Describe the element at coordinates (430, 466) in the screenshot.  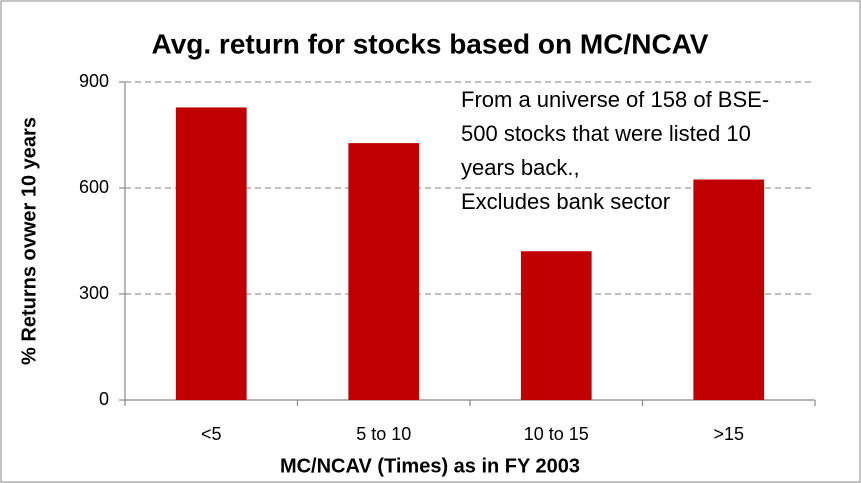
I see `x-axis-label: MC/NCAV (Times) as in FY 2003` at that location.